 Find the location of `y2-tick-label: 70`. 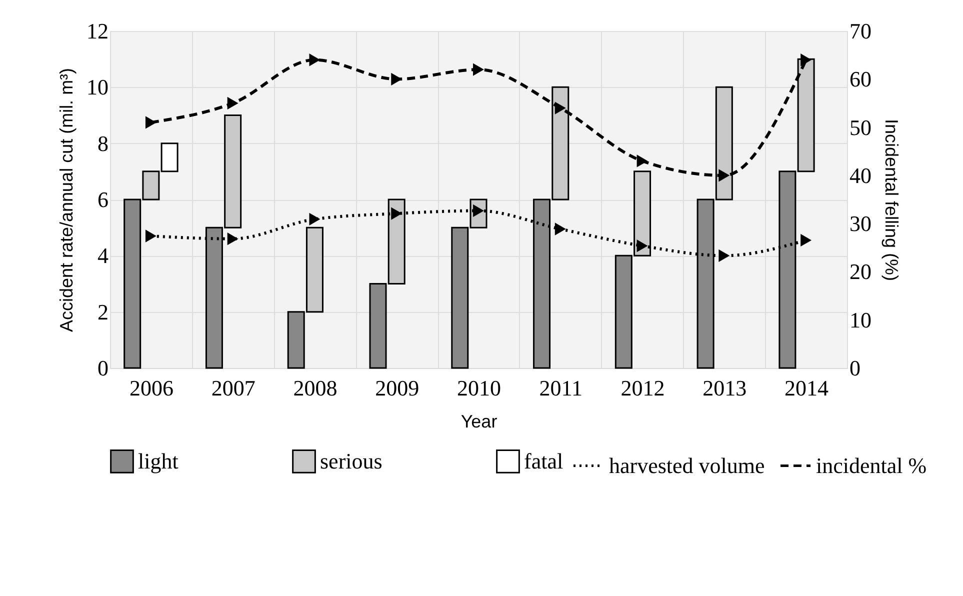

y2-tick-label: 70 is located at coordinates (861, 31).